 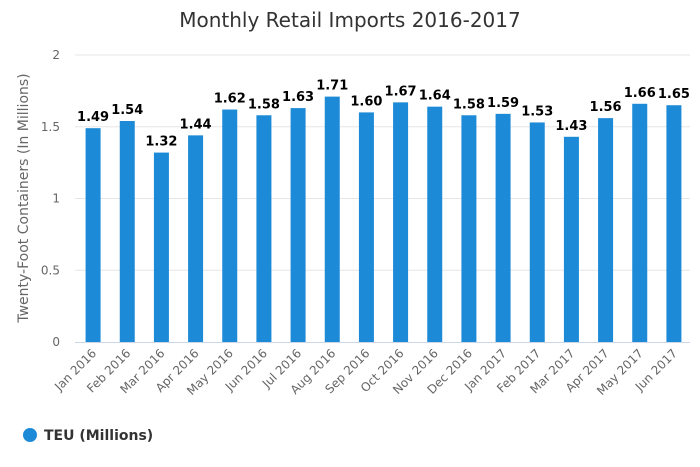 What do you see at coordinates (298, 97) in the screenshot?
I see `data-label: 1.63` at bounding box center [298, 97].